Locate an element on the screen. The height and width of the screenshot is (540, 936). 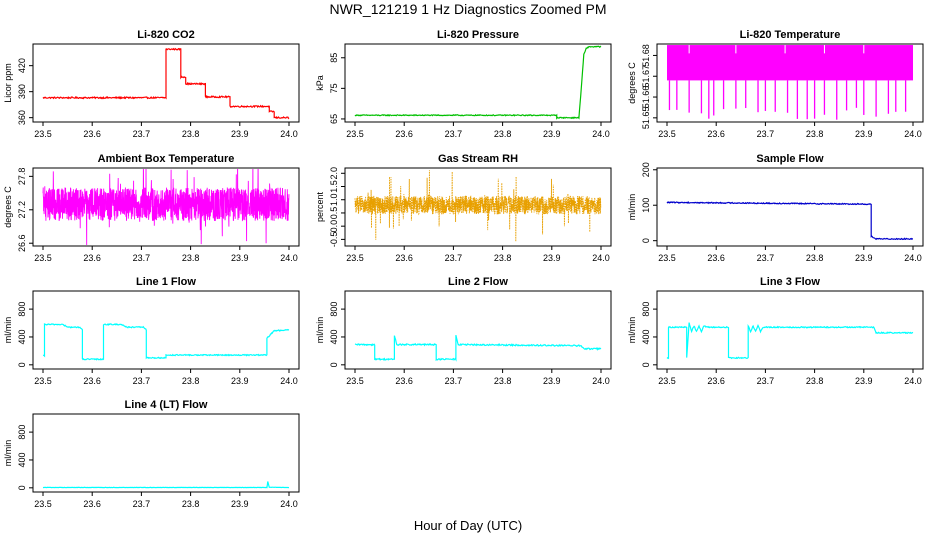
chart-title: Line 4 (LT) Flow is located at coordinates (166, 405).